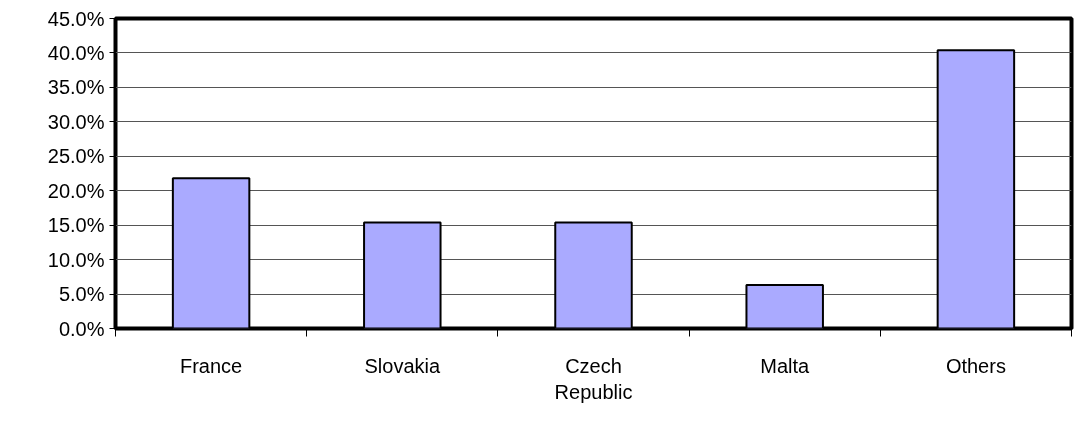 This screenshot has width=1078, height=421. I want to click on y-tick-label: 45.0%, so click(76, 18).